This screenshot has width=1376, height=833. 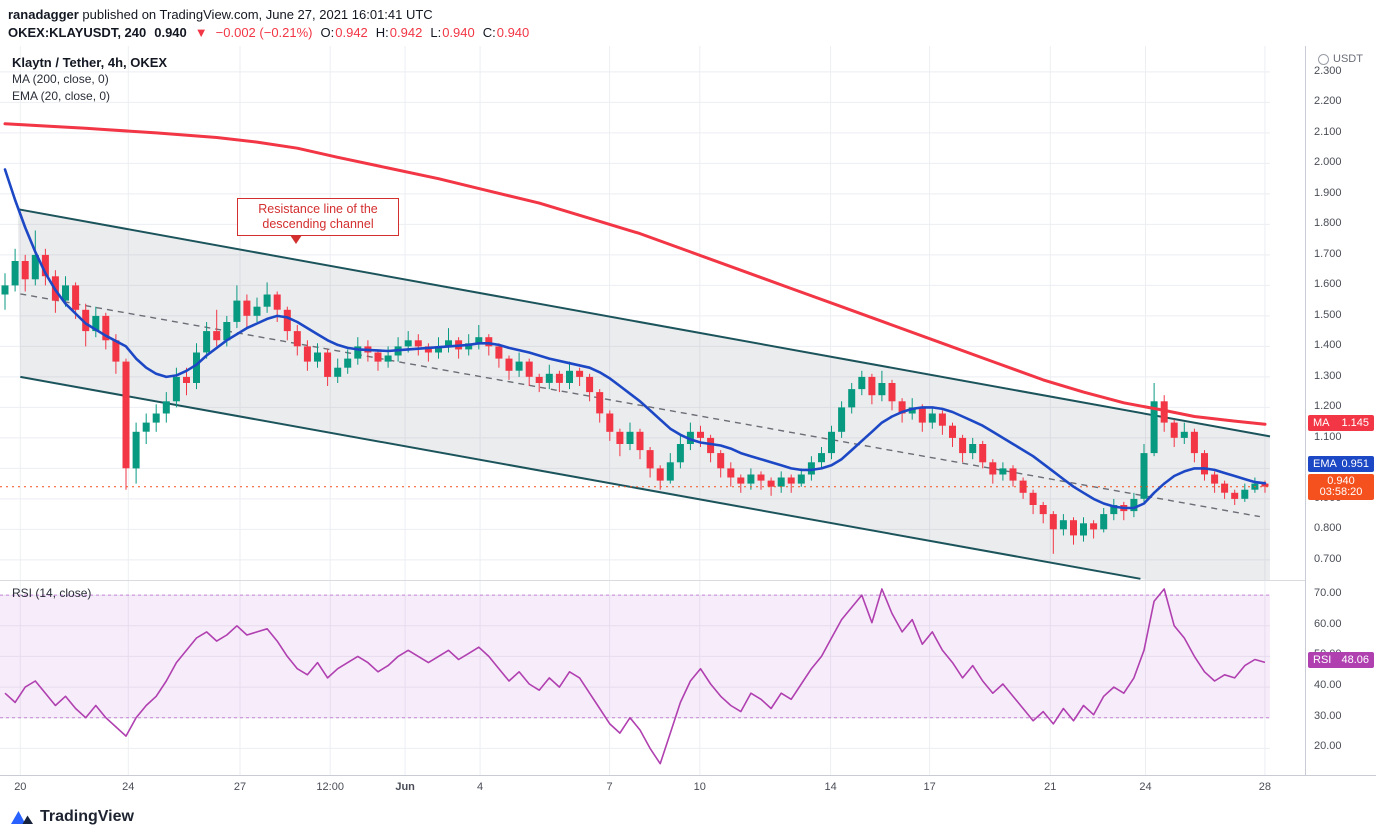 What do you see at coordinates (929, 787) in the screenshot?
I see `time-tick: 17` at bounding box center [929, 787].